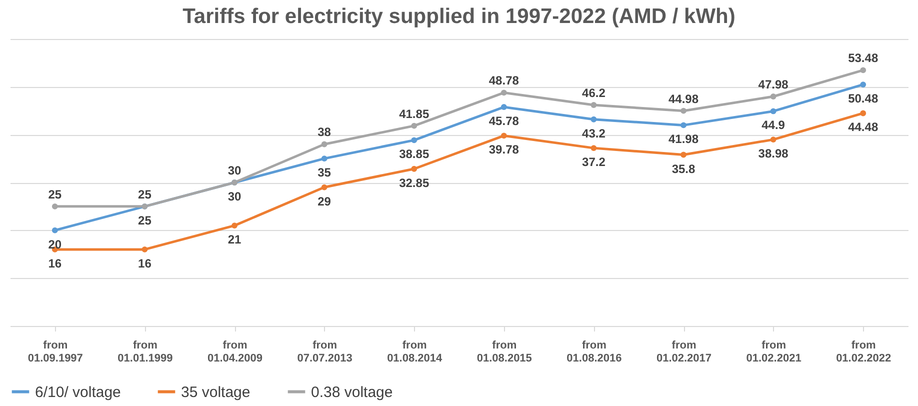 The image size is (918, 406). What do you see at coordinates (324, 352) in the screenshot?
I see `x-tick-label: from 07.07.2013` at bounding box center [324, 352].